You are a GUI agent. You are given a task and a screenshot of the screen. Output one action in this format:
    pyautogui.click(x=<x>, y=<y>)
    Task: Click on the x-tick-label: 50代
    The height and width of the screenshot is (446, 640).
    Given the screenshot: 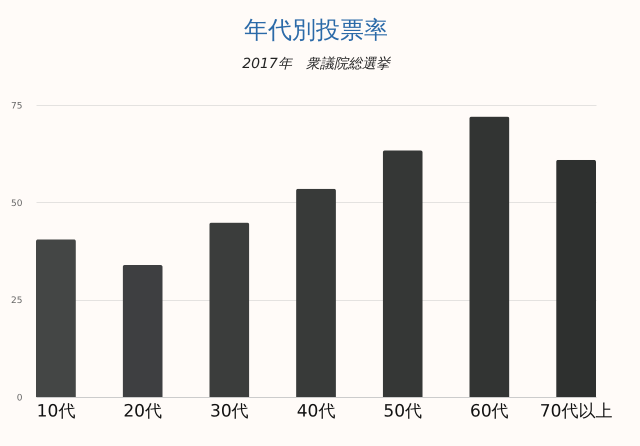 What is the action you would take?
    pyautogui.click(x=402, y=412)
    